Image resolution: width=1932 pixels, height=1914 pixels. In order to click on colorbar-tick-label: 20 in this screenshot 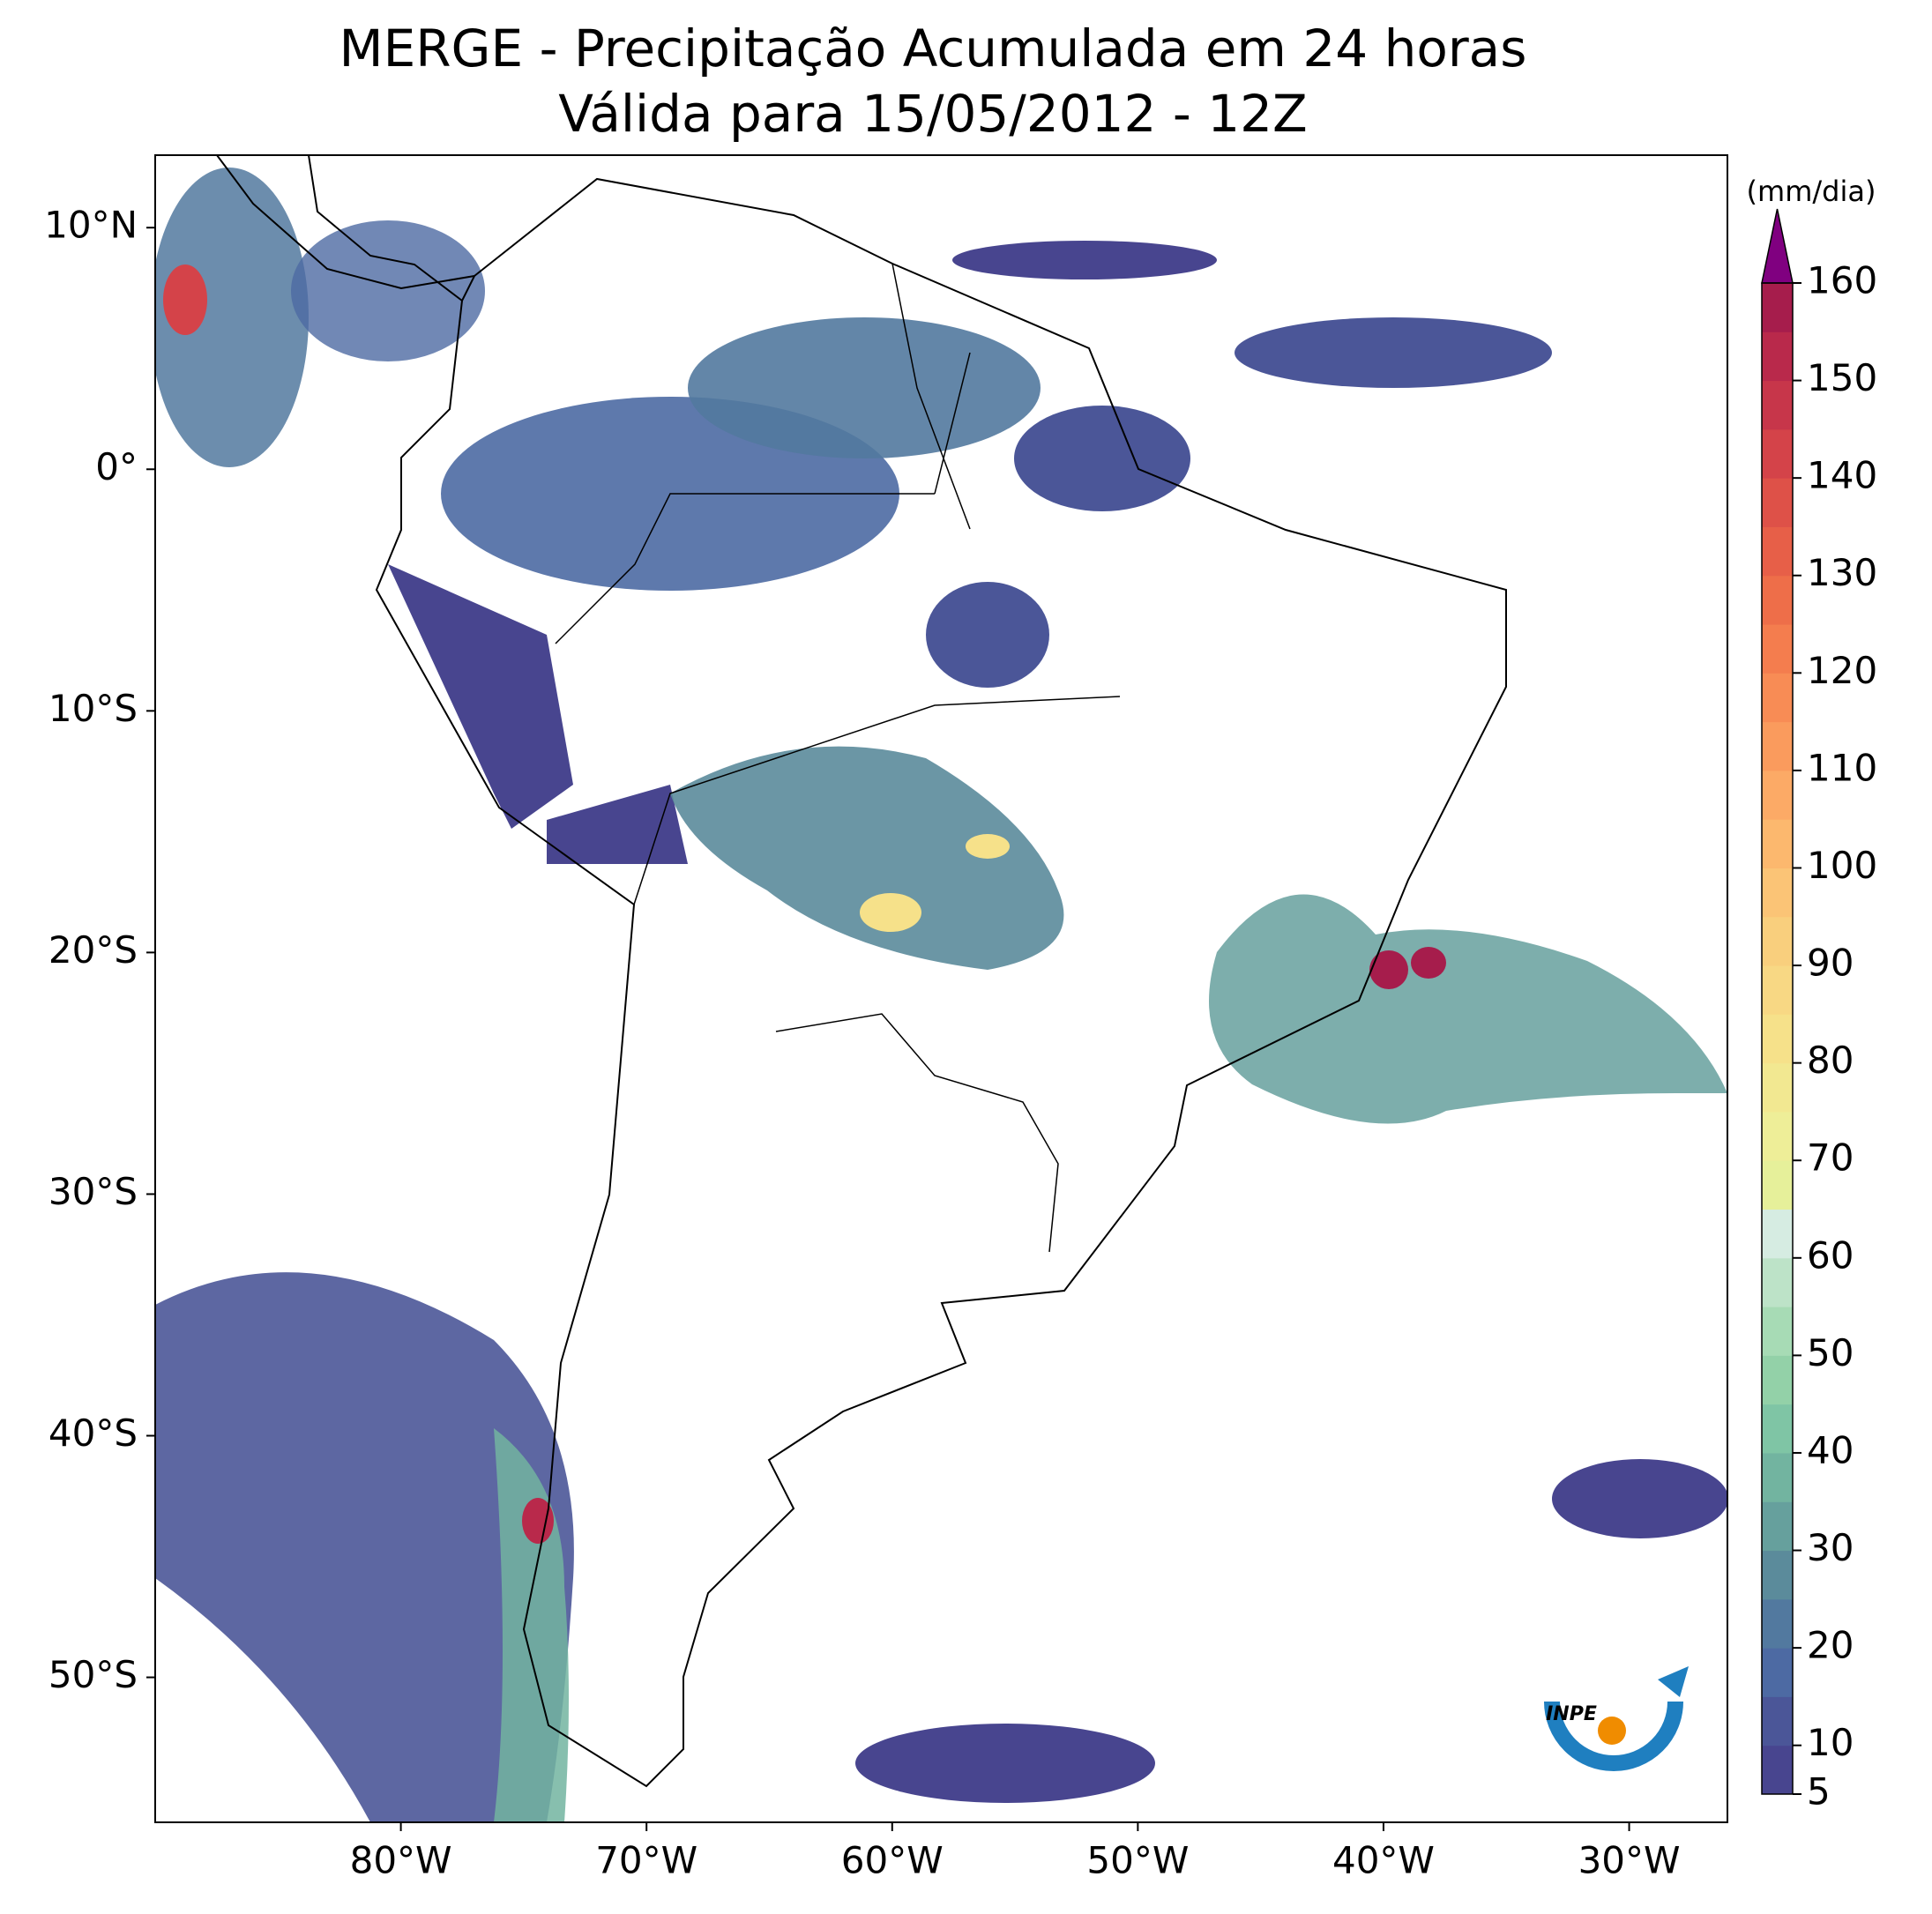, I will do `click(1830, 1645)`.